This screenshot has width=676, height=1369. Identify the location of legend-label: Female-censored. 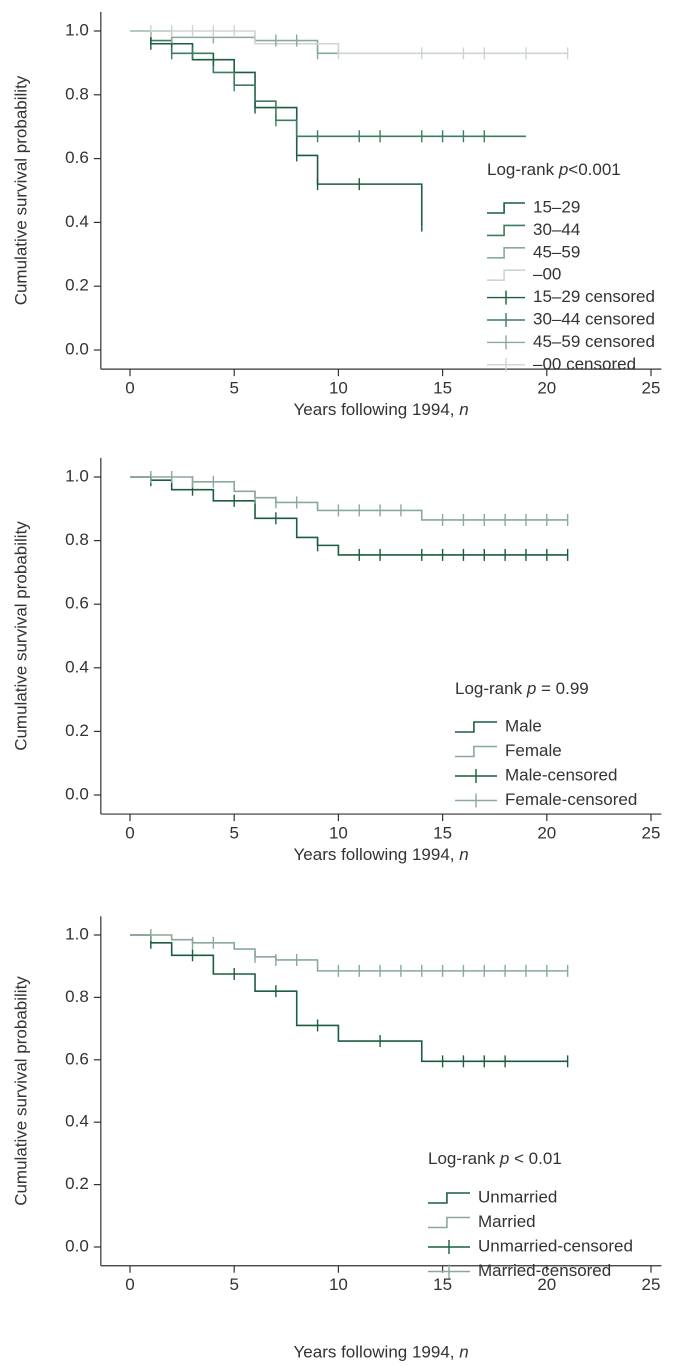
(571, 799).